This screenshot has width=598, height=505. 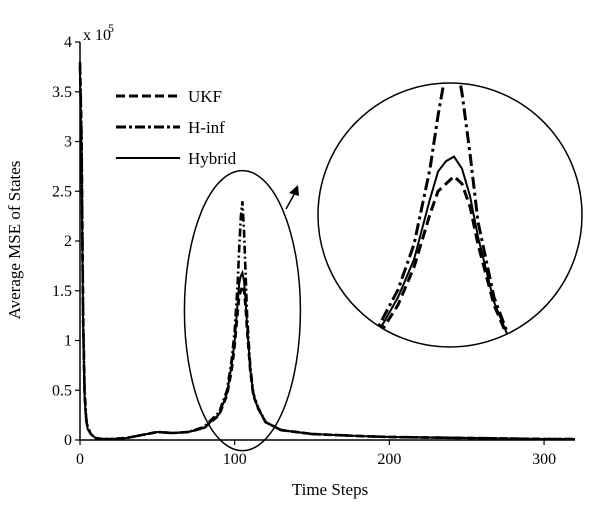 I want to click on legend: UKF H-inf Hybrid, so click(x=176, y=127).